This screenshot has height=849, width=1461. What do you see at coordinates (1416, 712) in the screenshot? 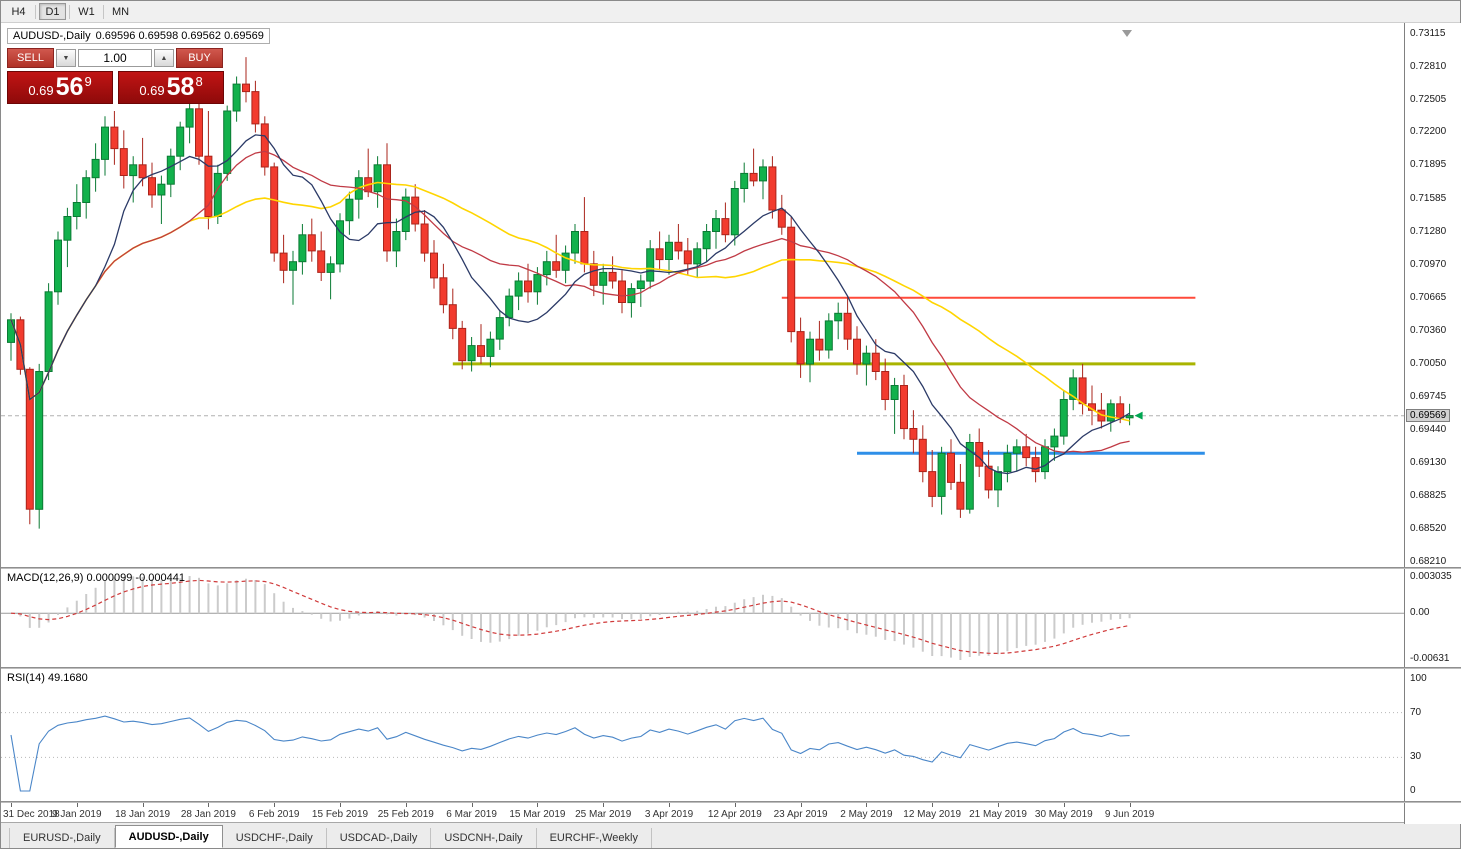
I see `rsi-axis-label: 70` at bounding box center [1416, 712].